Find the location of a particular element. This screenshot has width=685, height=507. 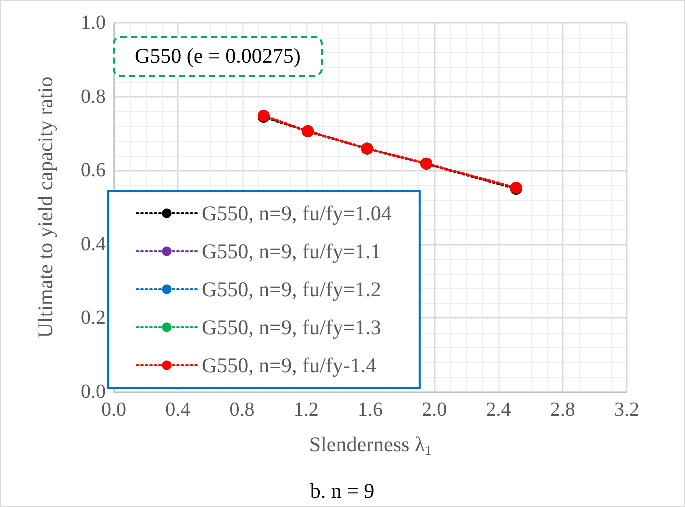

legend-label: G550, n=9, fu/fy=1.1 is located at coordinates (292, 252).